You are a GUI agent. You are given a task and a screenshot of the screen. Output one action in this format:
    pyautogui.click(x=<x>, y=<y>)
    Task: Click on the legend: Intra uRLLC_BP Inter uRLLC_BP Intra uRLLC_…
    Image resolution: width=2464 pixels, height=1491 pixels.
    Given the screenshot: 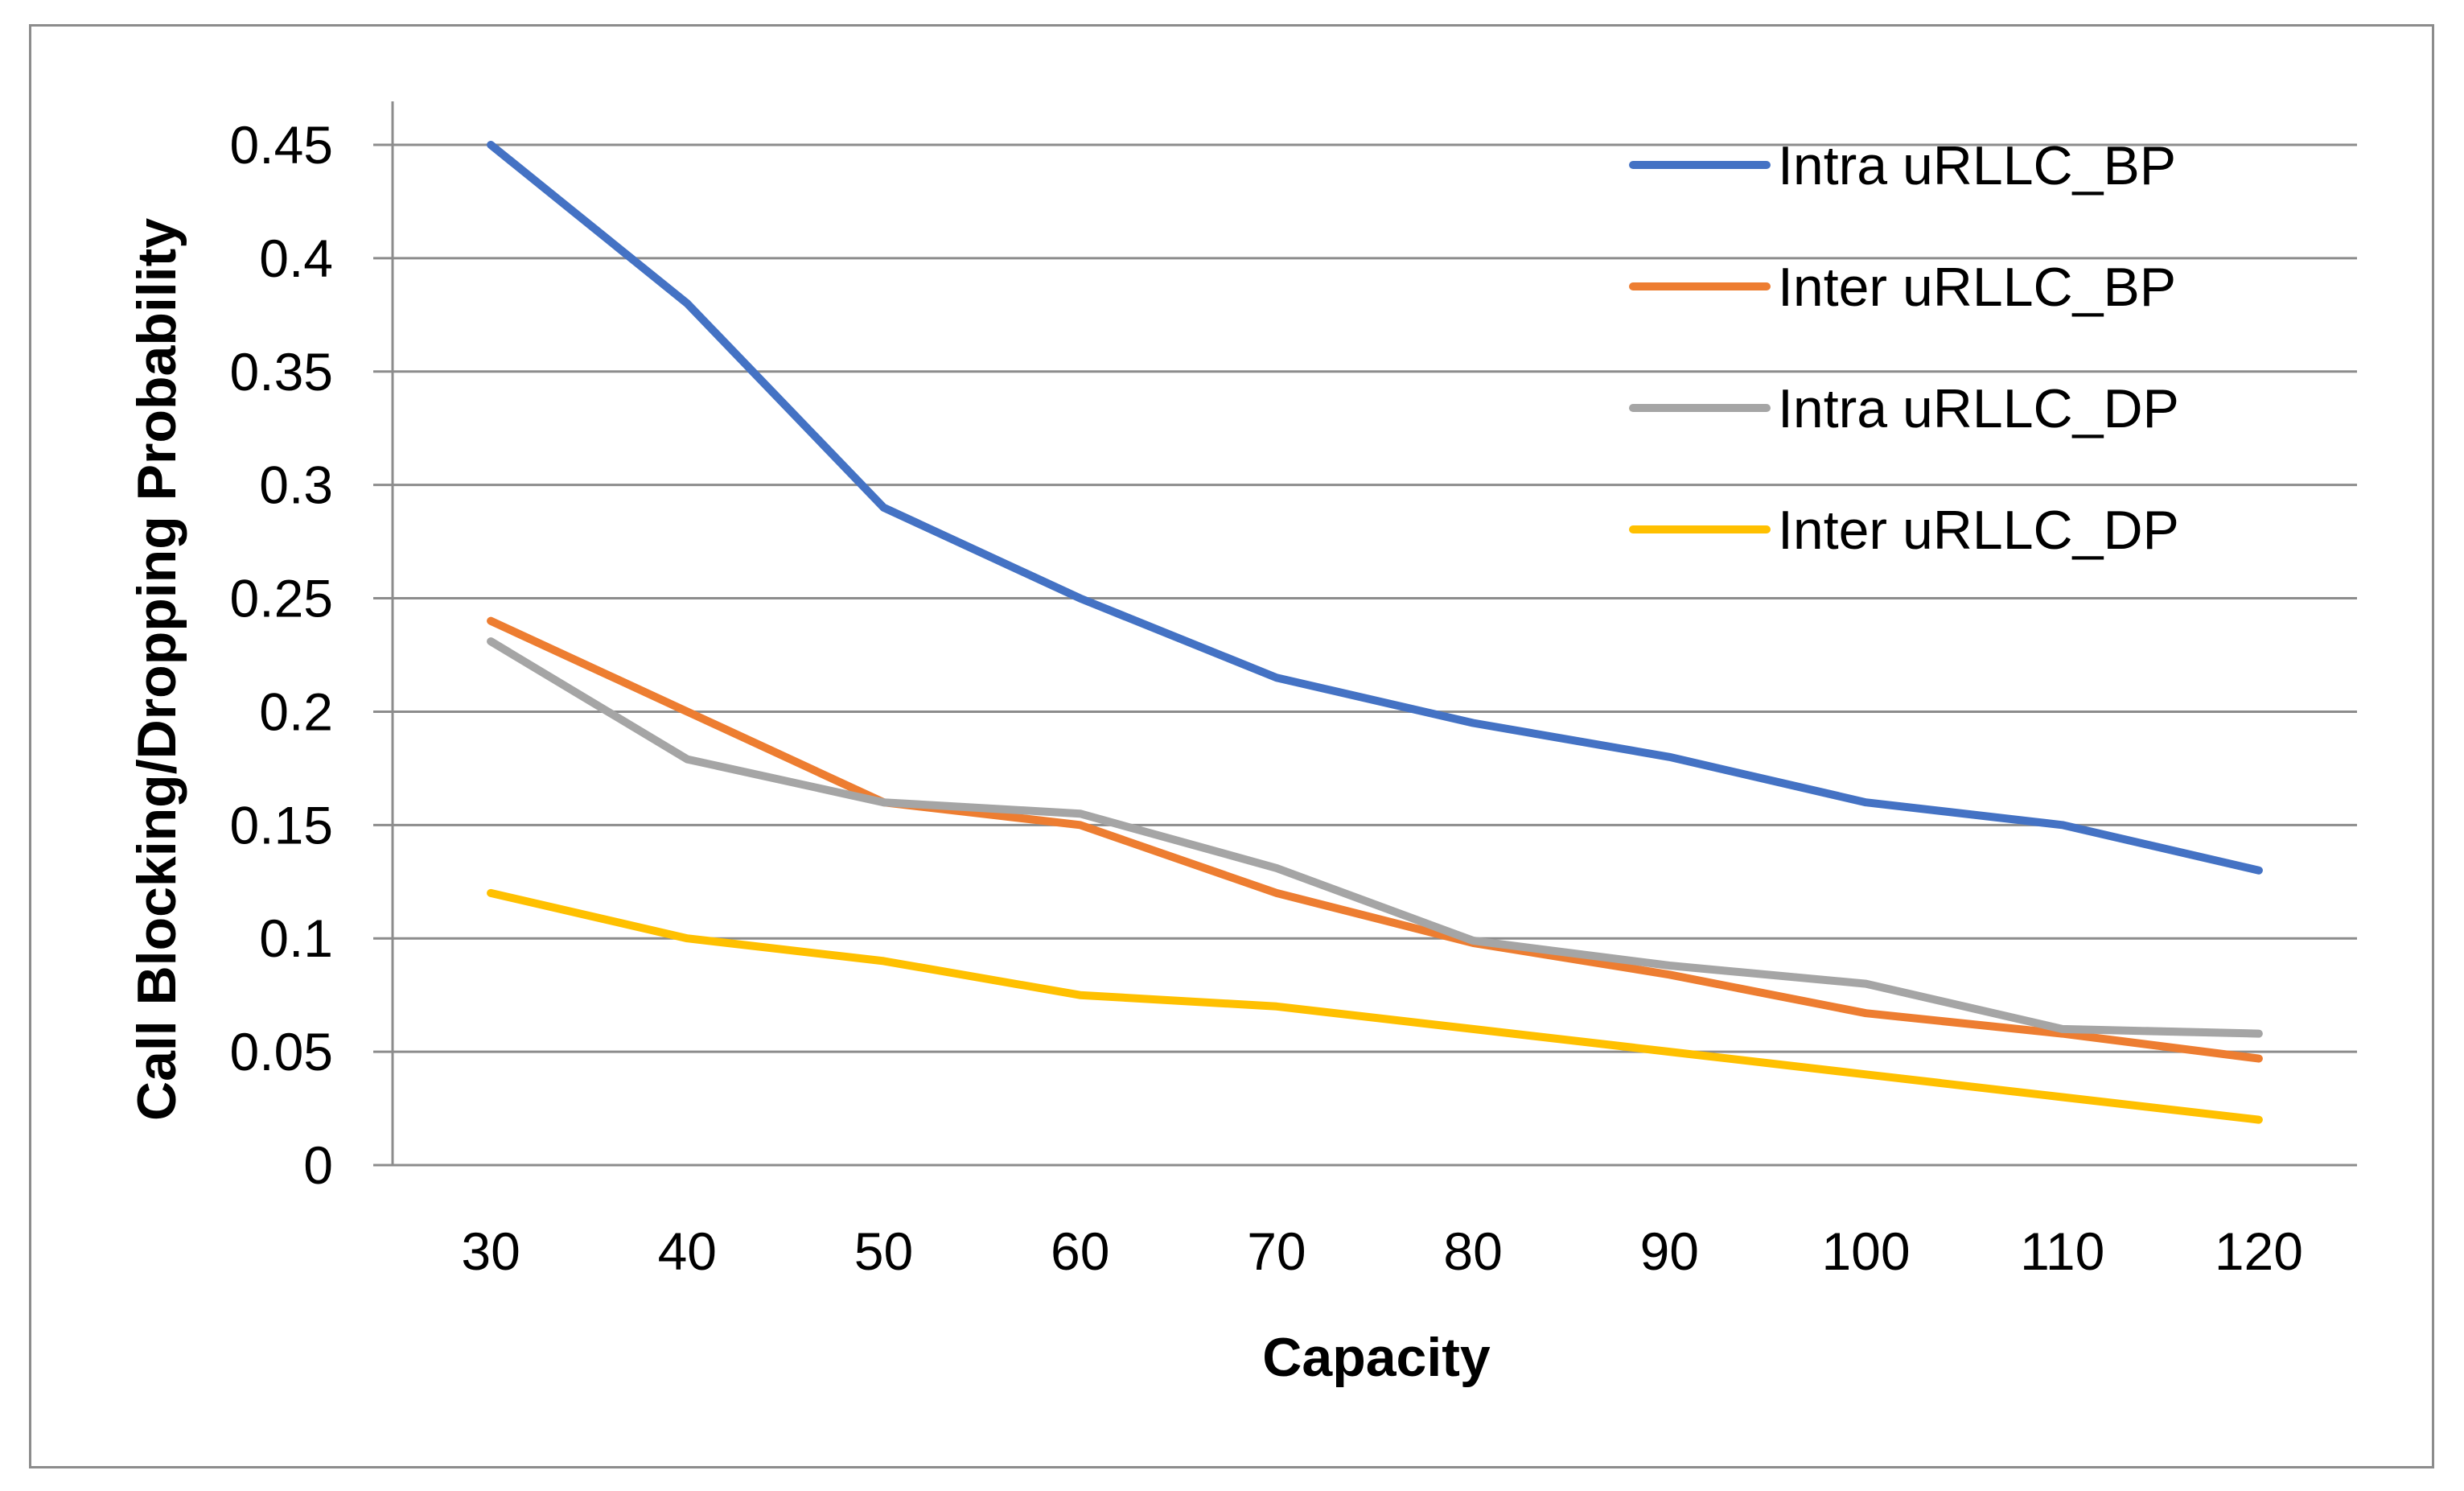 What is the action you would take?
    pyautogui.click(x=1904, y=348)
    